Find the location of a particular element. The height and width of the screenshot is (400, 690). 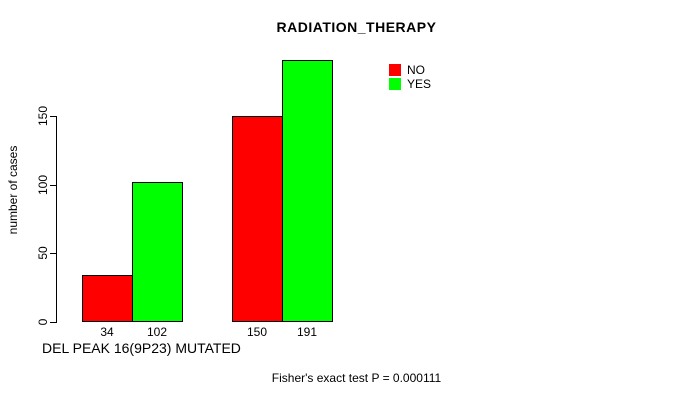

legend-item-no: NO is located at coordinates (410, 69).